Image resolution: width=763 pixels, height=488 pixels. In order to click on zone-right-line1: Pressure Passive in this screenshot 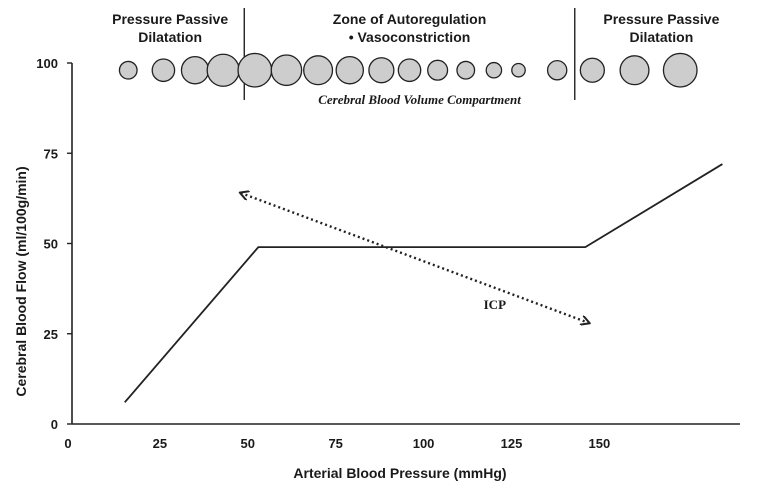, I will do `click(661, 19)`.